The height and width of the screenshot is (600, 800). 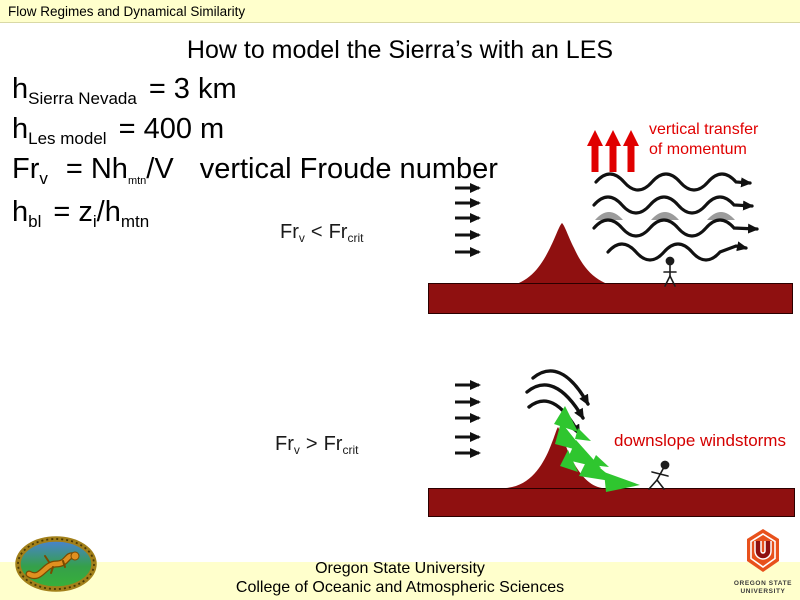 I want to click on gray-wave-cloud-bumps, so click(x=665, y=216).